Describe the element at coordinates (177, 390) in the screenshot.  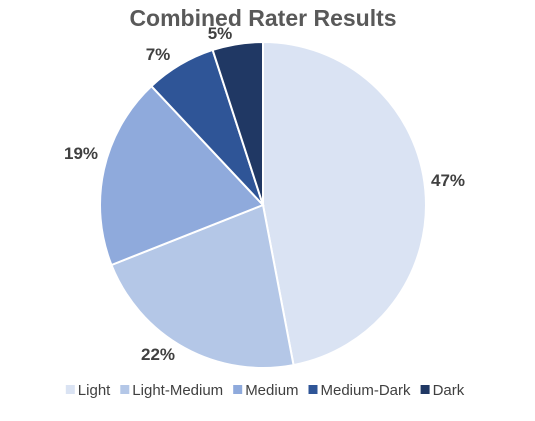
I see `legend-label: Light-Medium` at that location.